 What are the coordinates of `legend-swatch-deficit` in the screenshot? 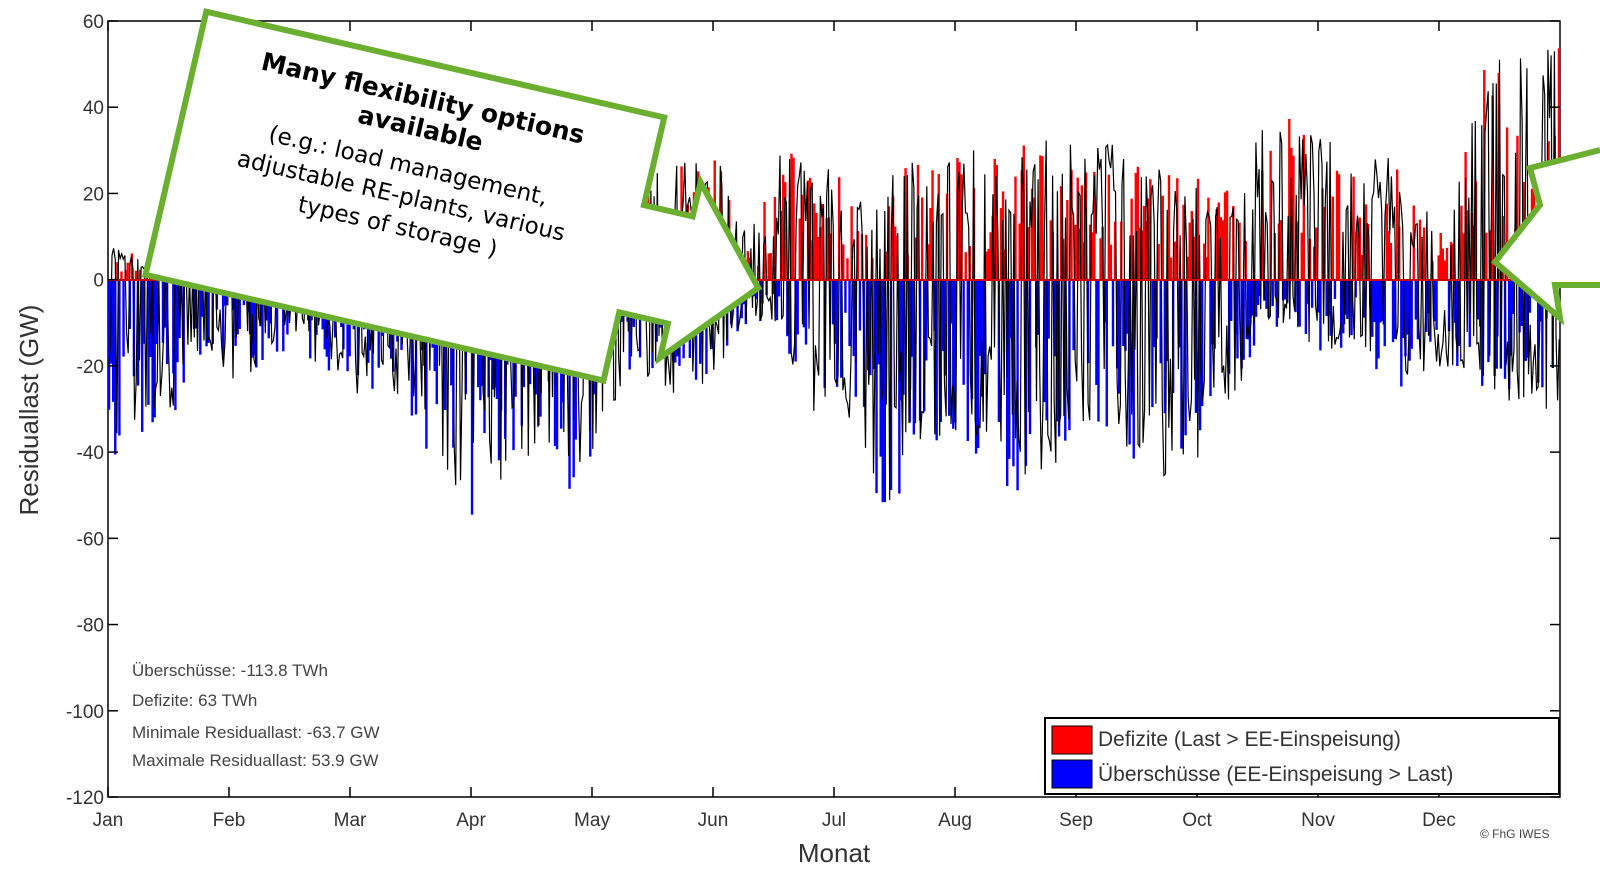 It's located at (1072, 740).